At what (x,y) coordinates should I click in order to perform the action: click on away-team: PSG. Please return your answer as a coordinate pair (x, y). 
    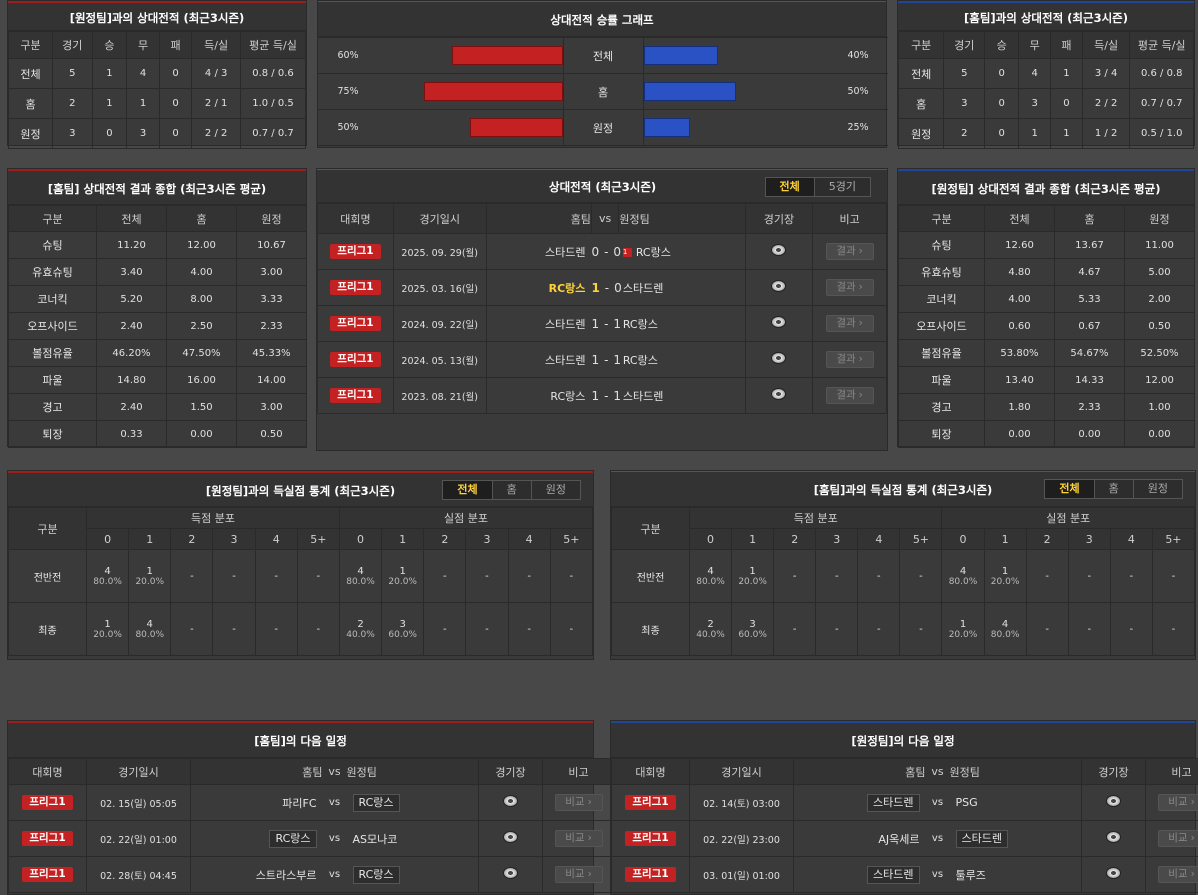
    Looking at the image, I should click on (1016, 803).